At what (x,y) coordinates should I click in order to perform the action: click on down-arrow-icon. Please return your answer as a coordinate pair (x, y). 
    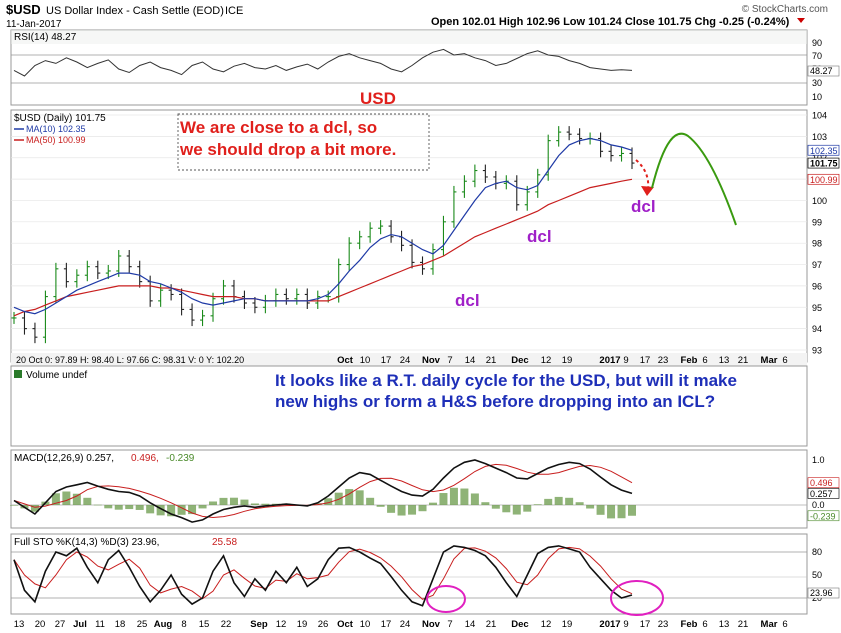
    Looking at the image, I should click on (801, 20).